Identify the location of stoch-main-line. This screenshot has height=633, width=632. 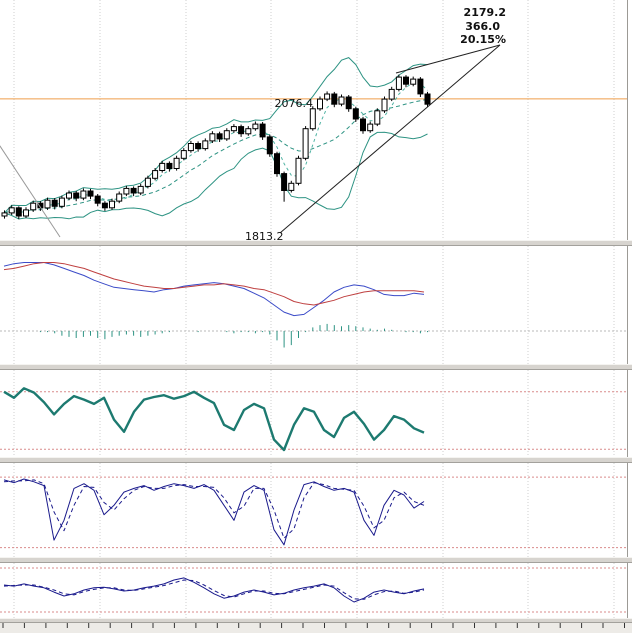
(214, 512).